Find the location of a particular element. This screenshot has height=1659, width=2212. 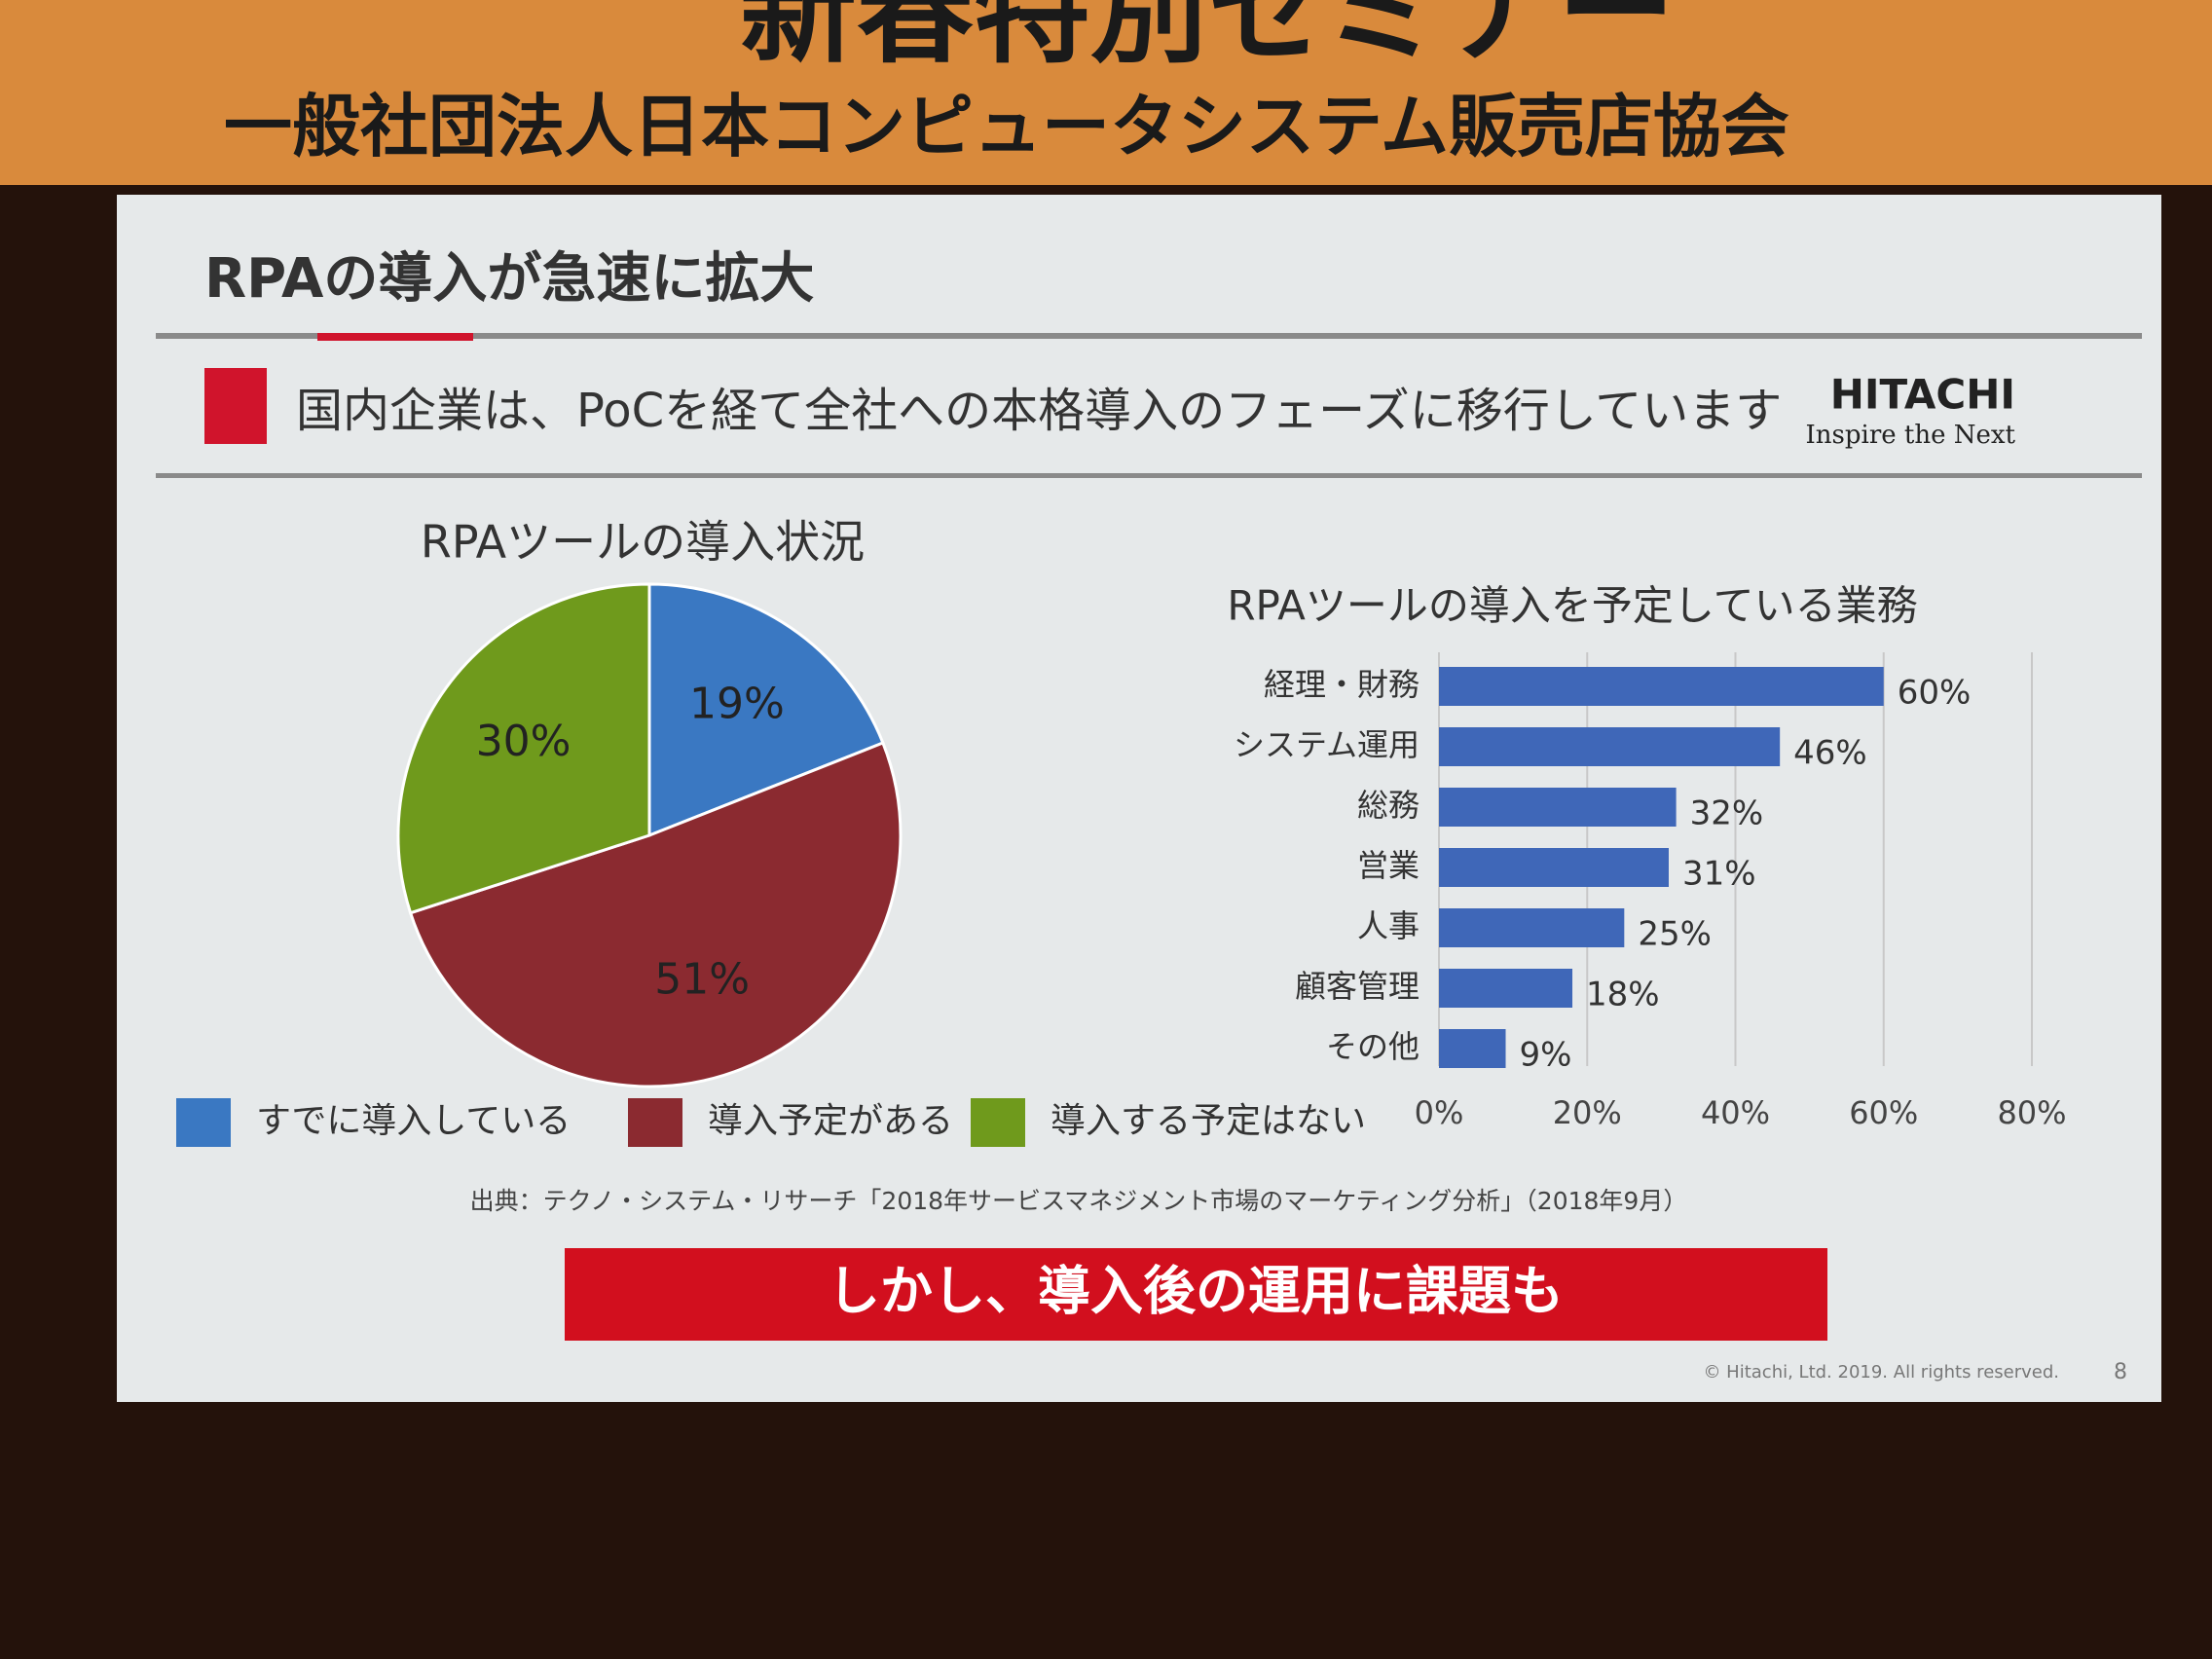

headline-rule is located at coordinates (1149, 475).